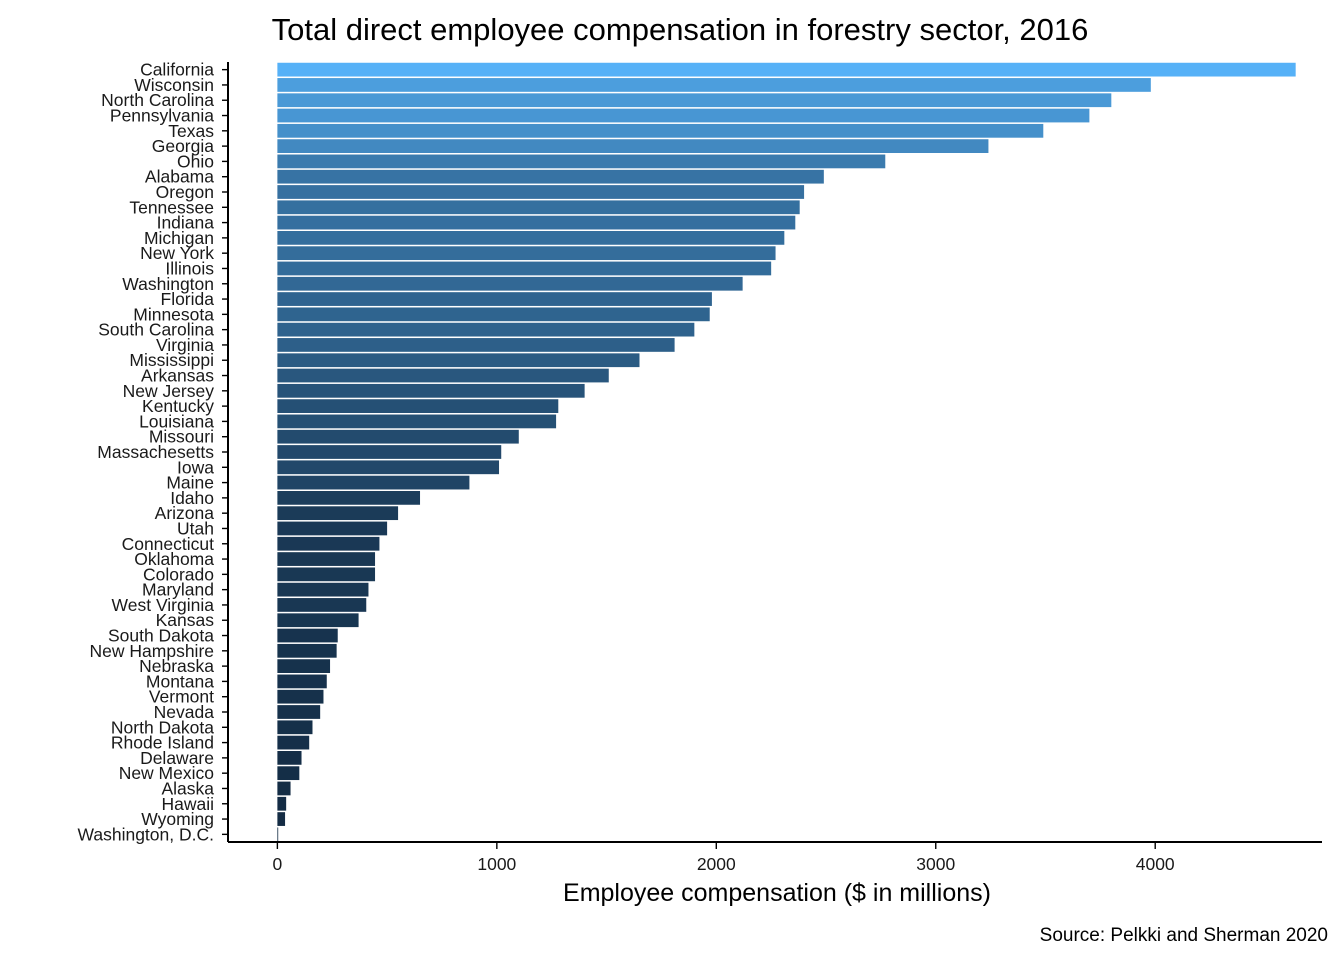  Describe the element at coordinates (418, 406) in the screenshot. I see `bar-kentucky` at that location.